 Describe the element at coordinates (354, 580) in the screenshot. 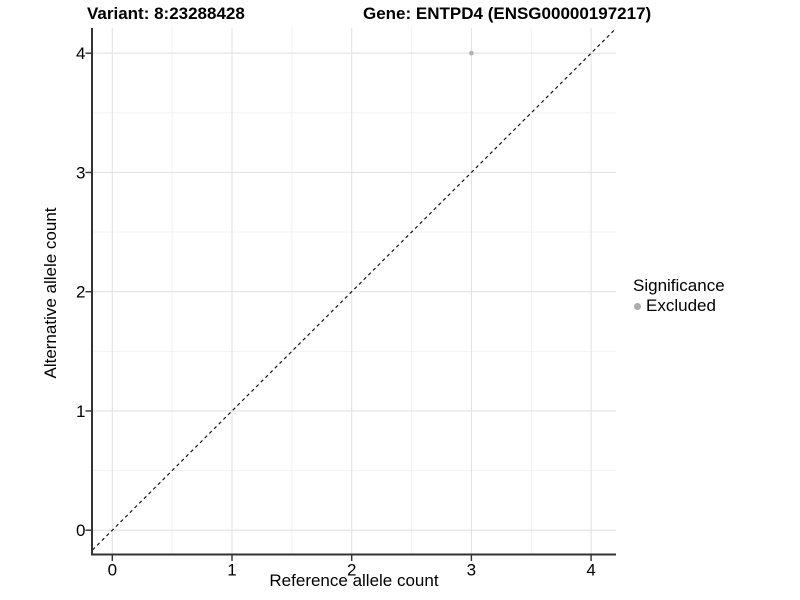

I see `x-axis-title: Reference allele count` at that location.